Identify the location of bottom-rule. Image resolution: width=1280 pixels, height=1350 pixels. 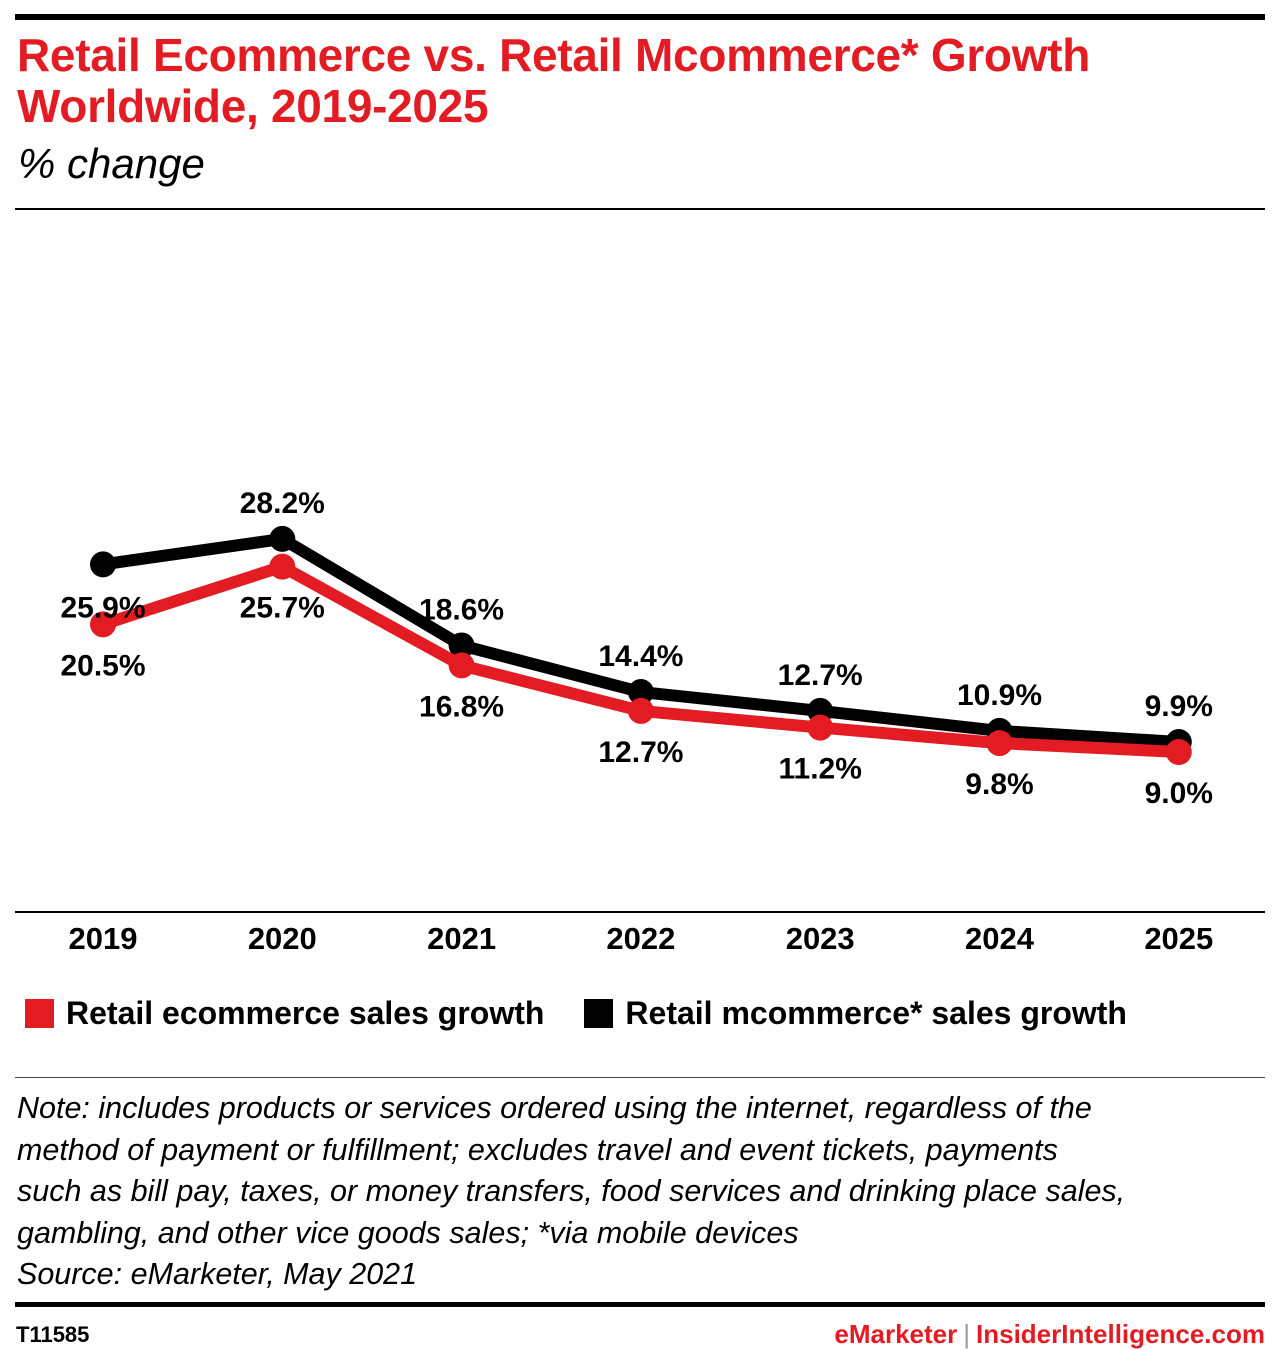
(640, 1304).